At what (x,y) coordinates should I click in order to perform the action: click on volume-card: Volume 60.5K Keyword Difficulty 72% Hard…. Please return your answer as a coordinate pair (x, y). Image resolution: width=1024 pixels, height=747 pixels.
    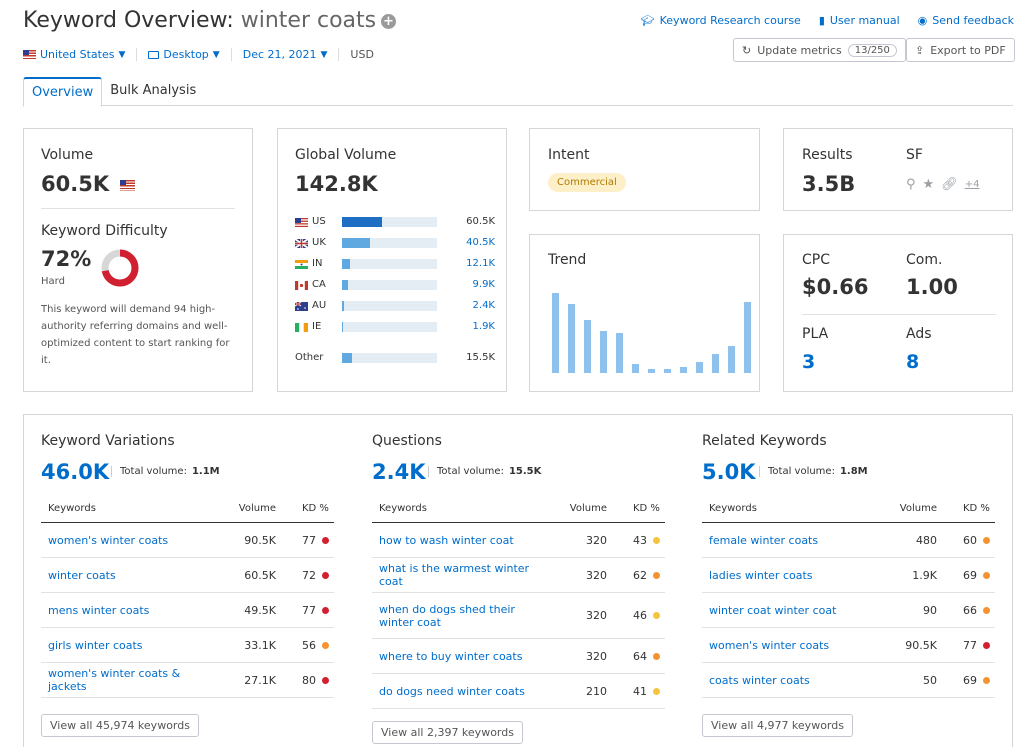
    Looking at the image, I should click on (138, 260).